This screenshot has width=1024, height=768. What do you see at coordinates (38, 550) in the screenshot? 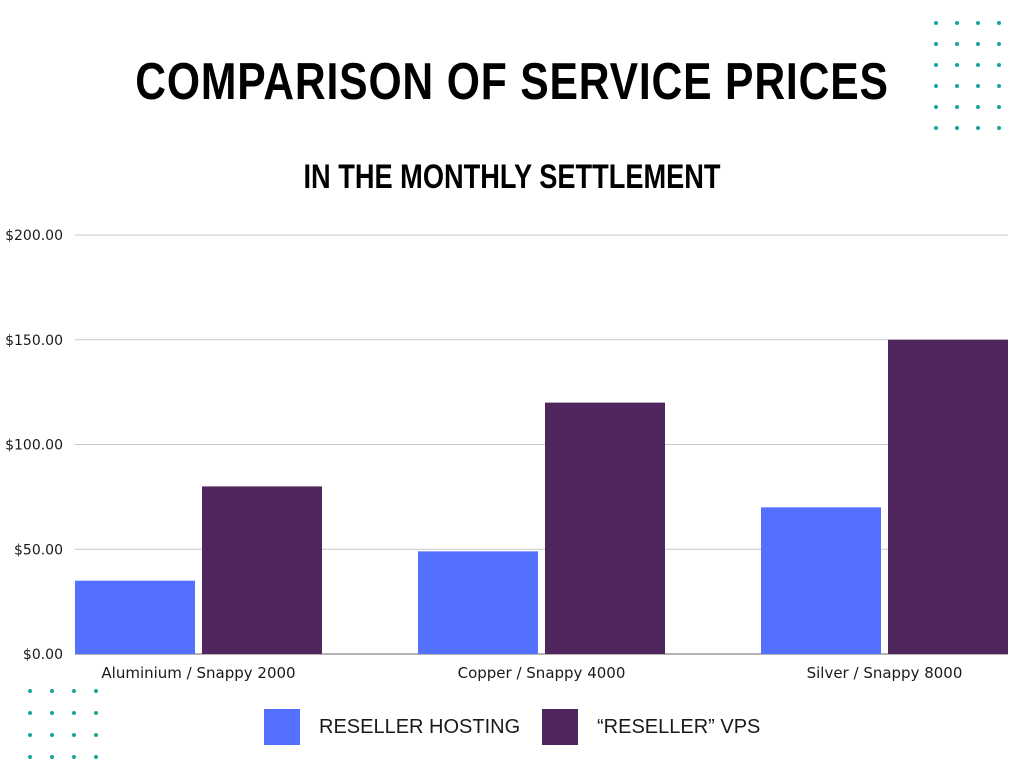
I see `y-tick-label: $50.00` at bounding box center [38, 550].